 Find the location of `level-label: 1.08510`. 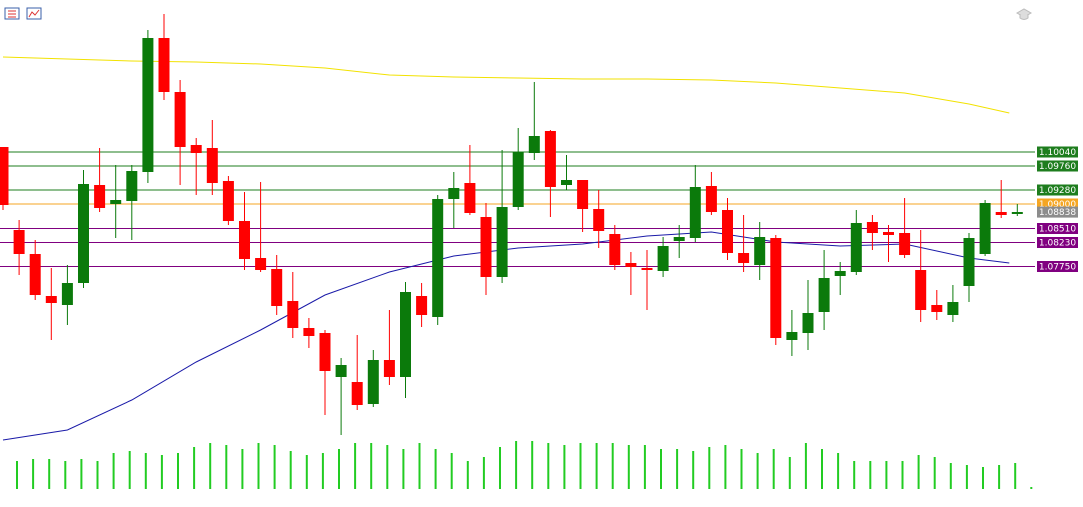

level-label: 1.08510 is located at coordinates (1057, 230).